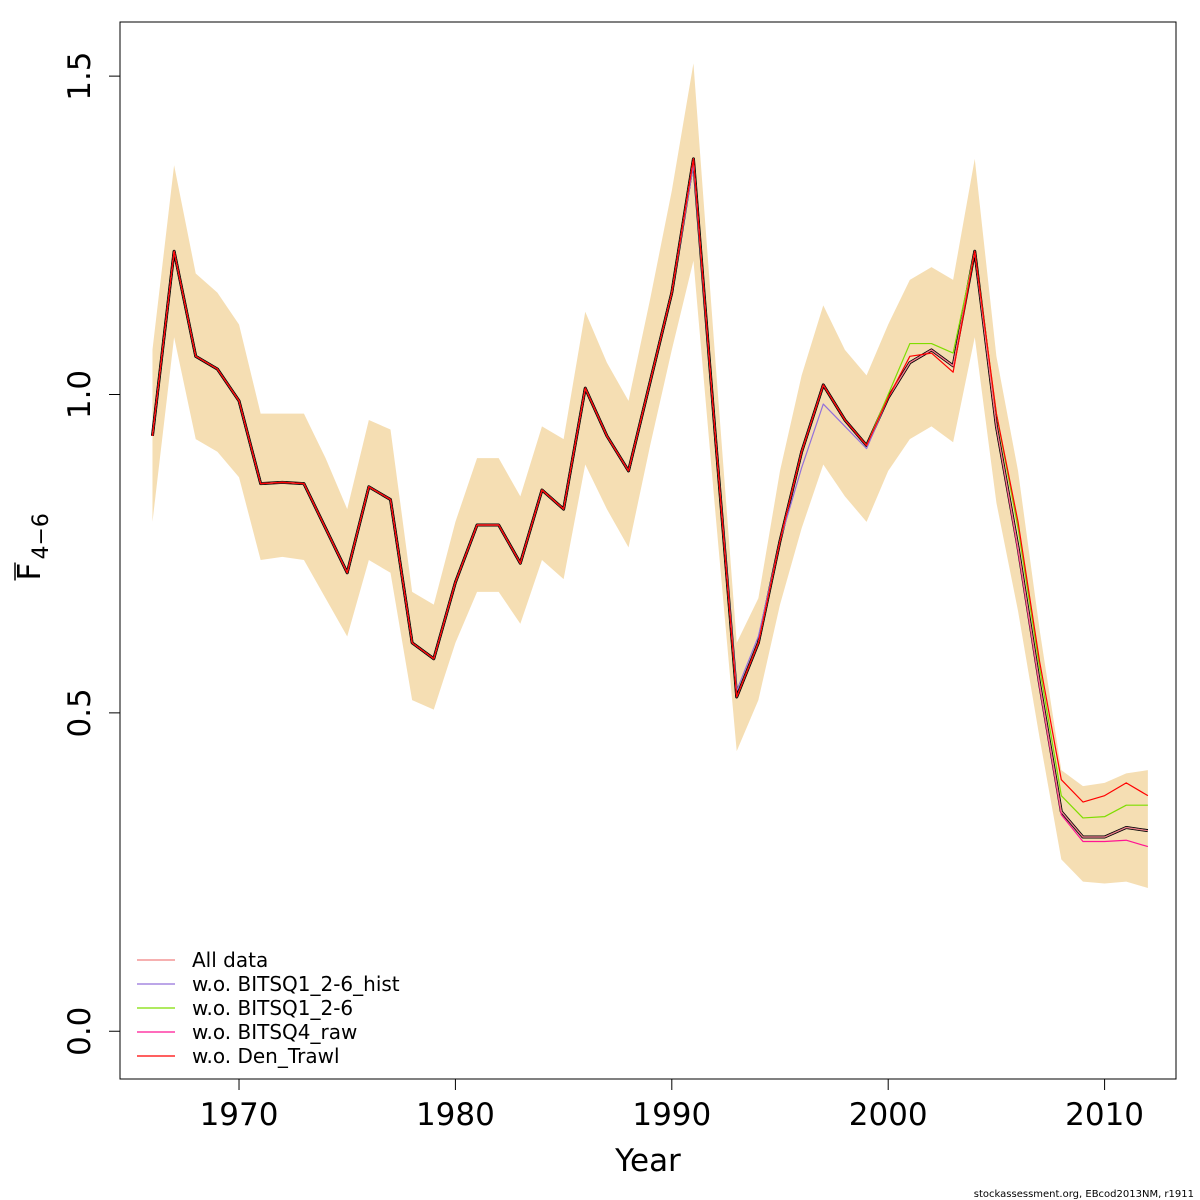 This screenshot has width=1200, height=1200. I want to click on y-axis: 0.0 0.5 1.0 1.5, so click(91, 553).